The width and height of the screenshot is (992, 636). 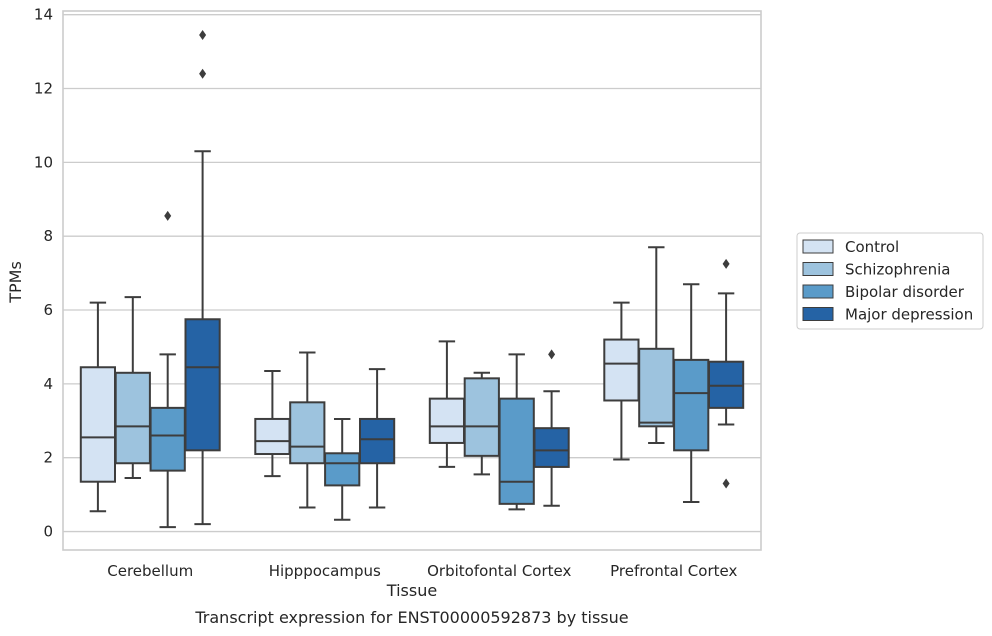 What do you see at coordinates (48, 236) in the screenshot?
I see `y-tick-label: 8` at bounding box center [48, 236].